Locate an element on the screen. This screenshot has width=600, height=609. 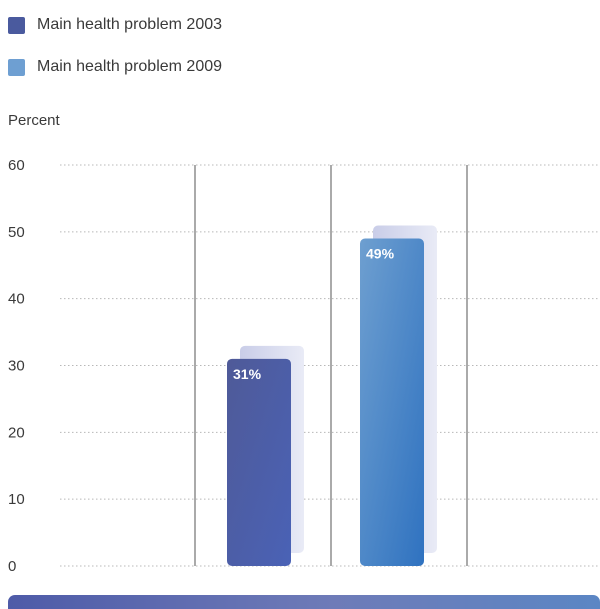
bar-group-2009: 49% is located at coordinates (398, 395).